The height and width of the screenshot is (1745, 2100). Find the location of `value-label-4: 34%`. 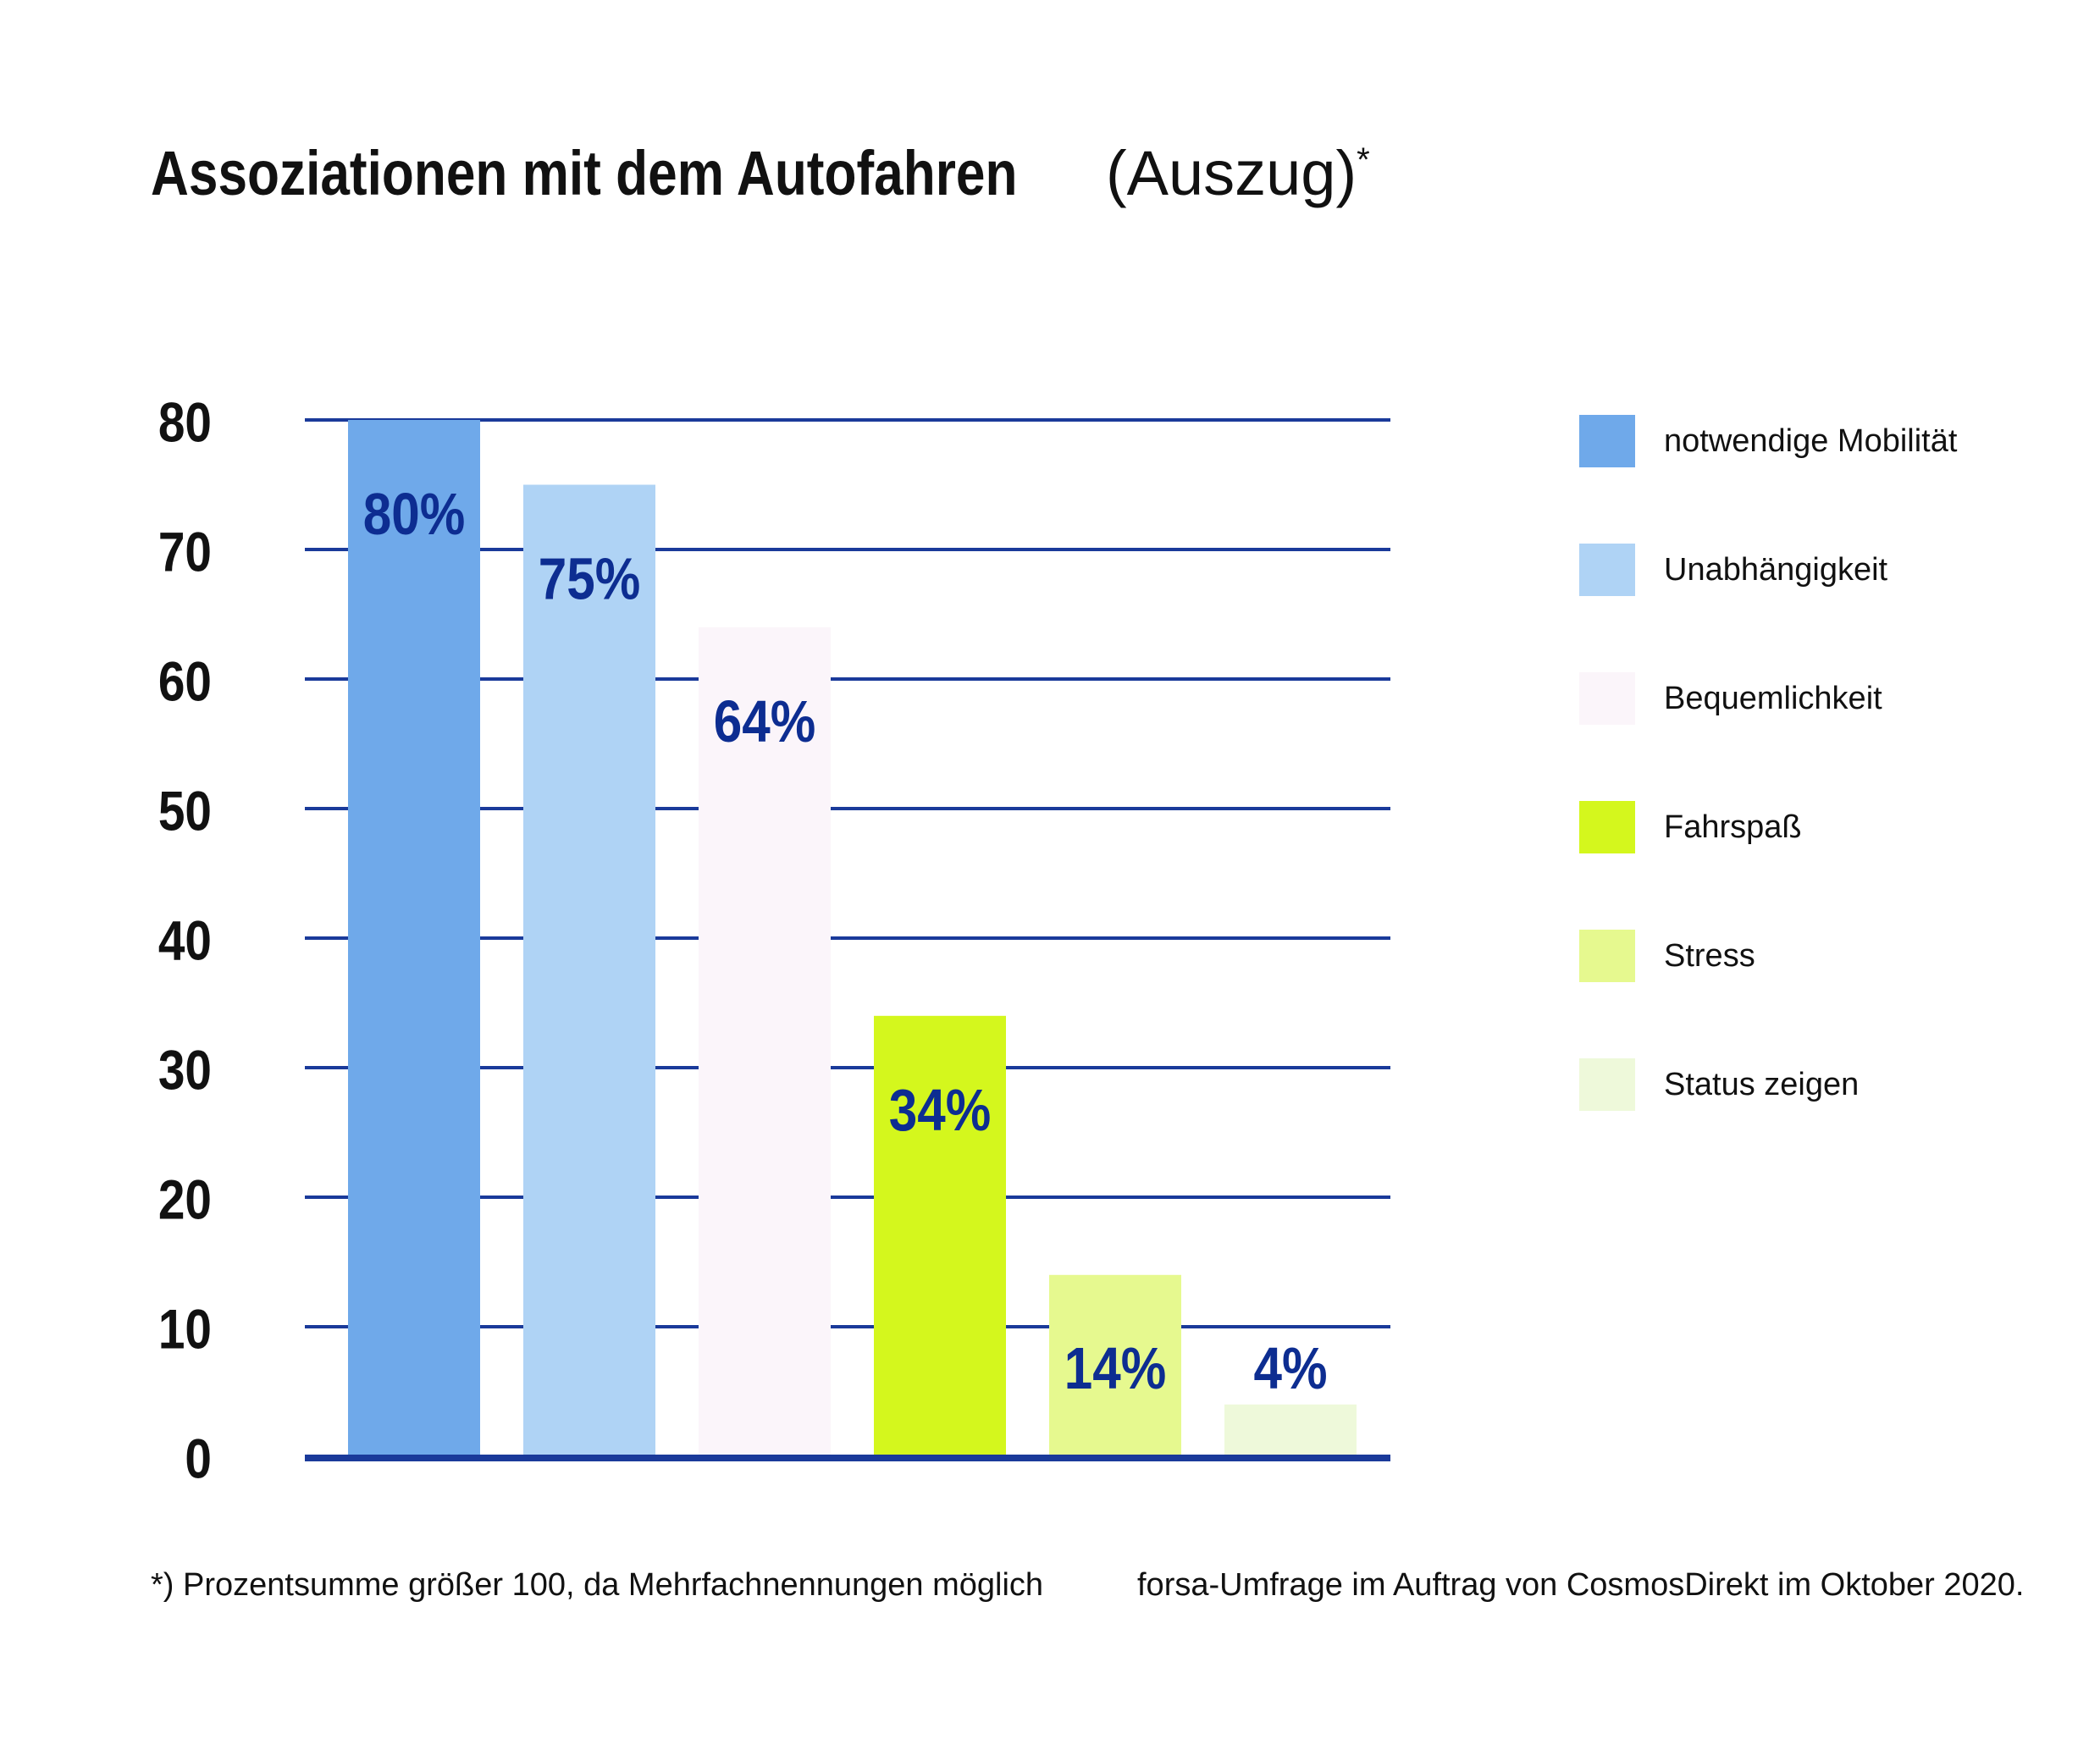

value-label-4: 34% is located at coordinates (940, 1110).